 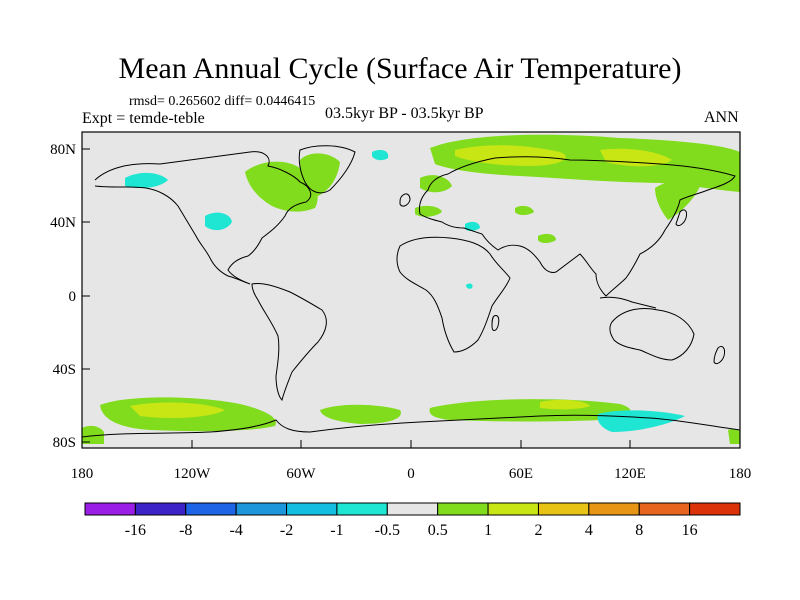 I want to click on anomaly-europe-green, so click(x=428, y=211).